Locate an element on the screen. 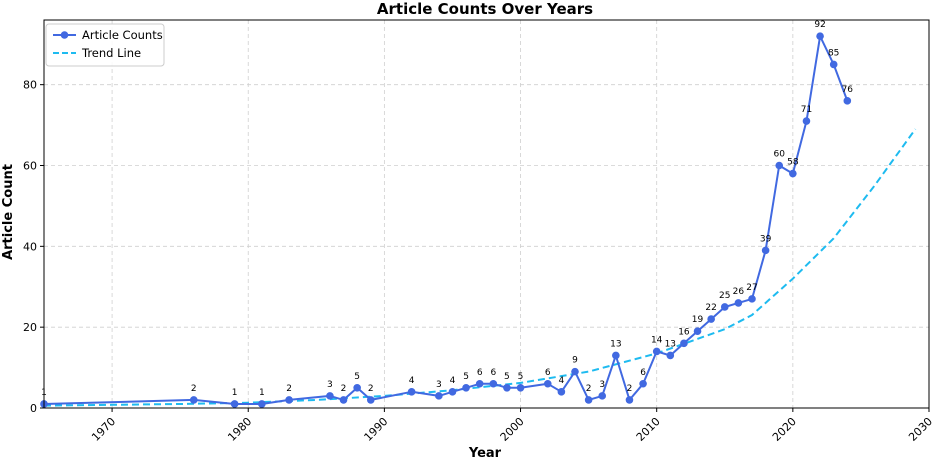 The width and height of the screenshot is (941, 459). x-tick-label: 2030 is located at coordinates (920, 429).